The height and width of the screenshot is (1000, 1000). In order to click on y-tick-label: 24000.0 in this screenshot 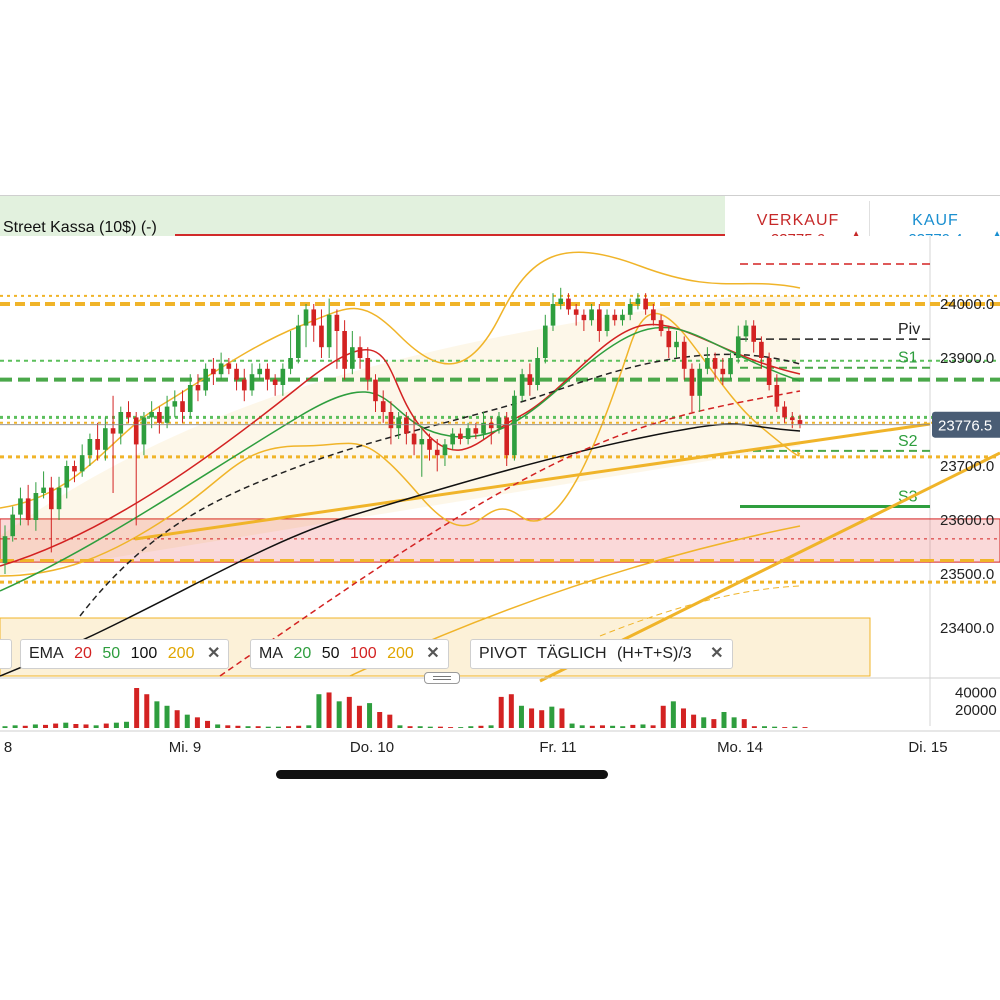, I will do `click(967, 304)`.